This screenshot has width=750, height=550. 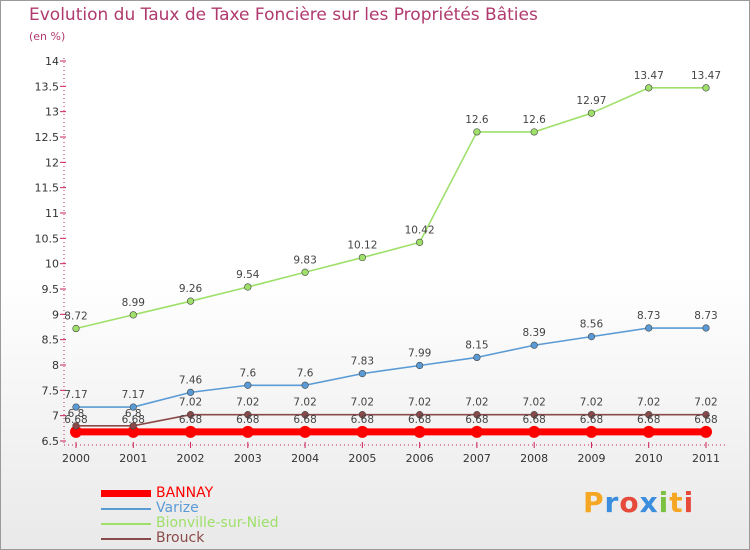 What do you see at coordinates (52, 162) in the screenshot?
I see `y-tick-label: 12` at bounding box center [52, 162].